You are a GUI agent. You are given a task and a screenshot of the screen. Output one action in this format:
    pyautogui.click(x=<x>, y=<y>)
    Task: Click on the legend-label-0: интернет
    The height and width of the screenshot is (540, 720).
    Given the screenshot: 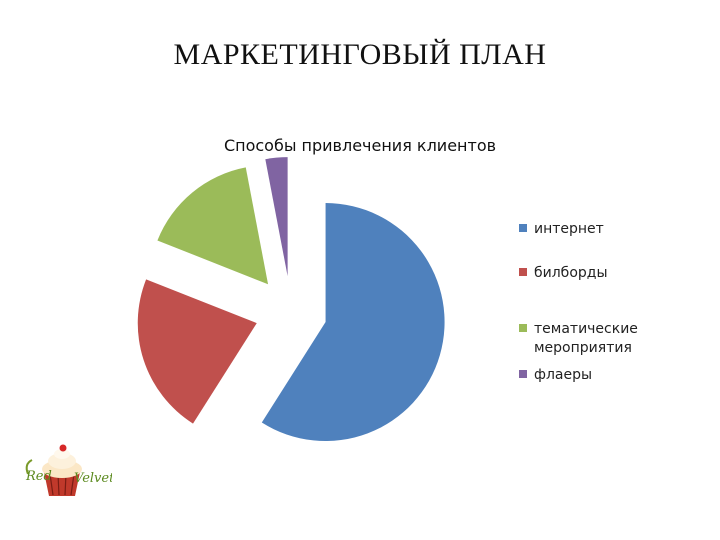 What is the action you would take?
    pyautogui.click(x=569, y=229)
    